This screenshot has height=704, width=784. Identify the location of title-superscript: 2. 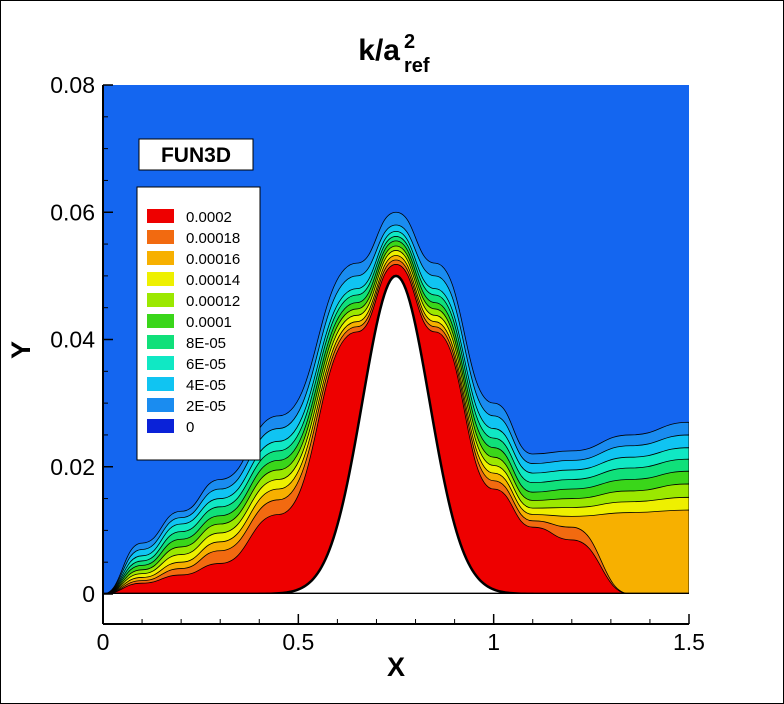
(409, 42).